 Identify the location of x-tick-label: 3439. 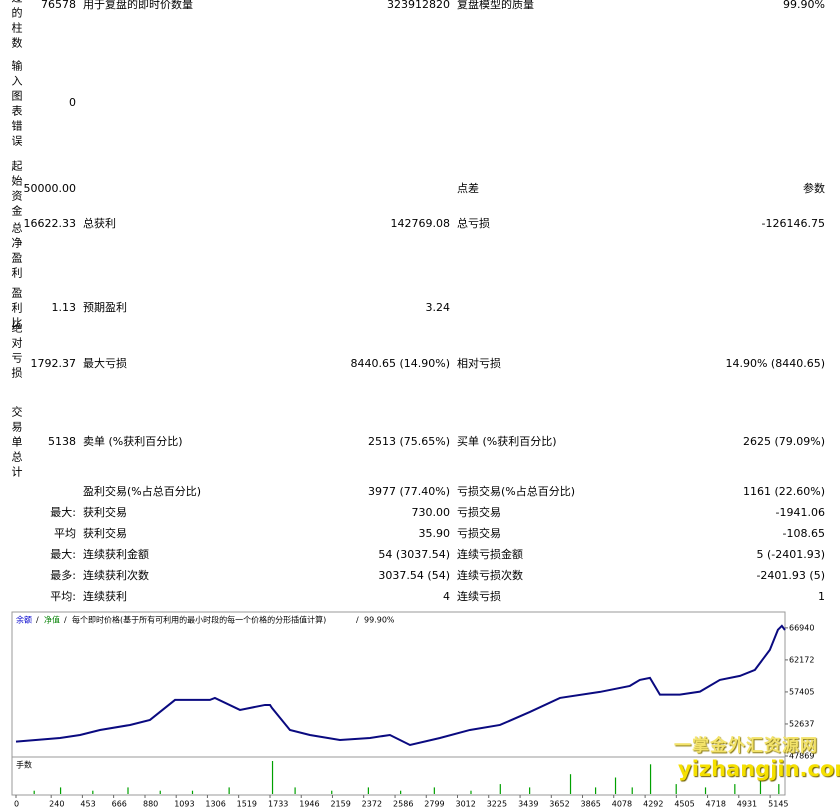
(528, 804).